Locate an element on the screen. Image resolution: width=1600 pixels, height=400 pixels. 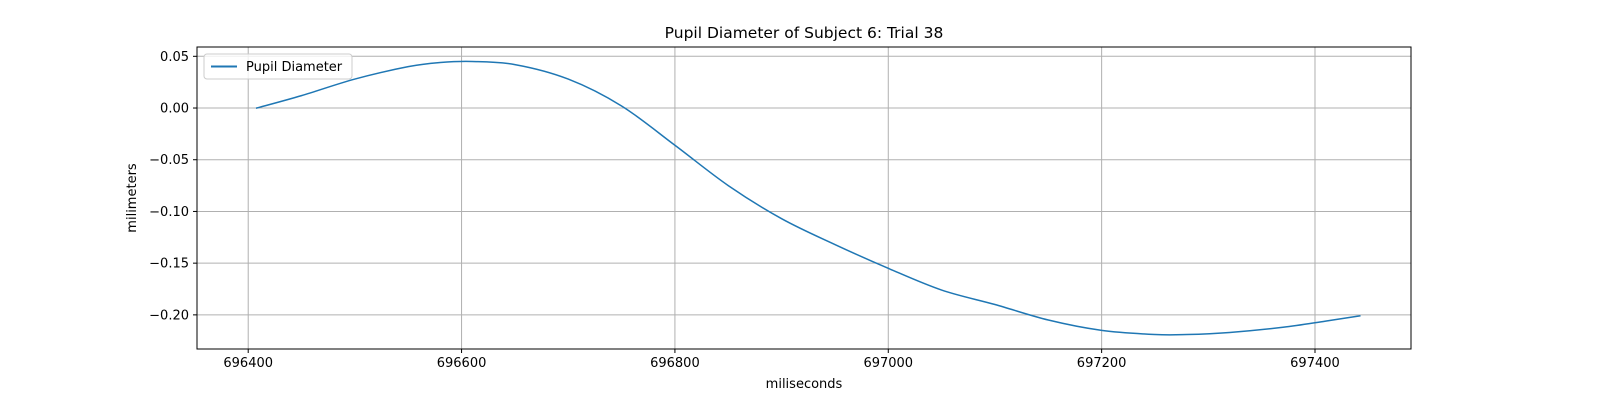
y-axis-label: milimeters is located at coordinates (132, 198).